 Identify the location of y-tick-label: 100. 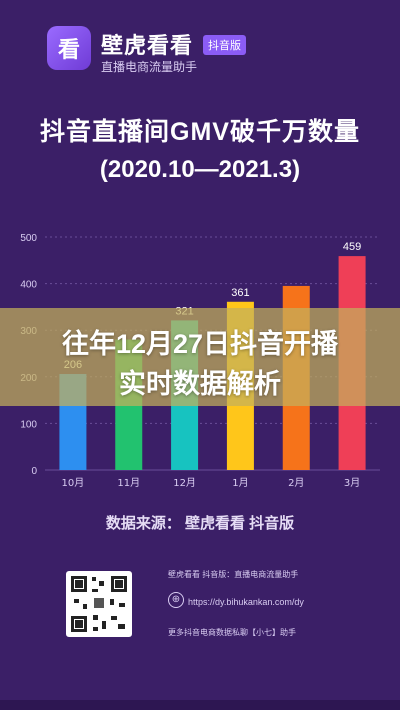
(28, 424).